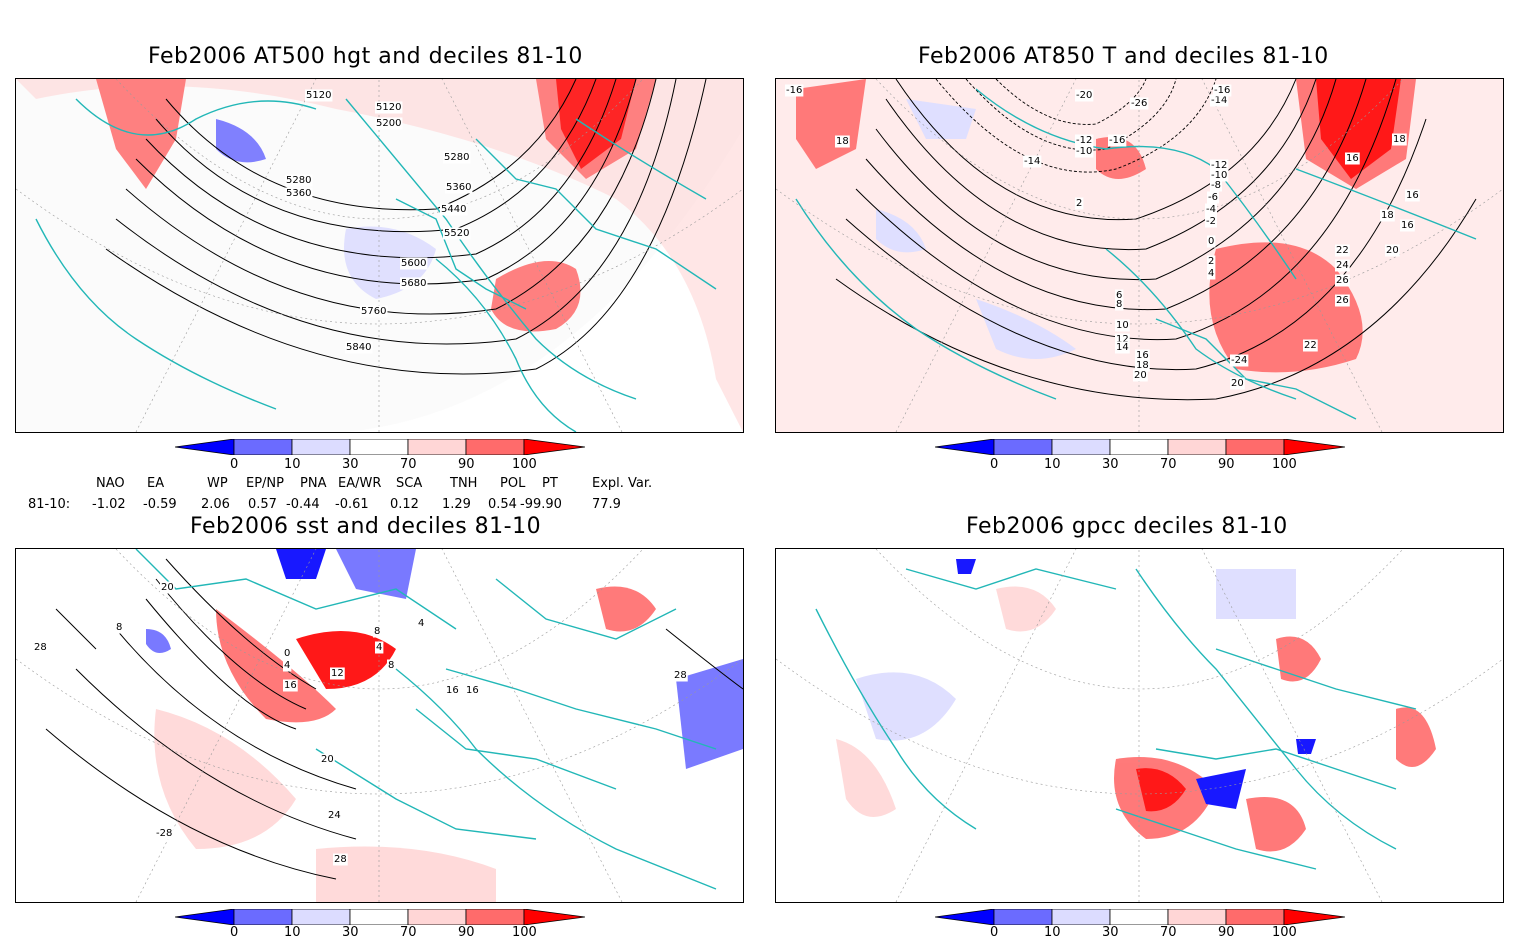  Describe the element at coordinates (109, 504) in the screenshot. I see `index-value-nao: -1.02` at that location.